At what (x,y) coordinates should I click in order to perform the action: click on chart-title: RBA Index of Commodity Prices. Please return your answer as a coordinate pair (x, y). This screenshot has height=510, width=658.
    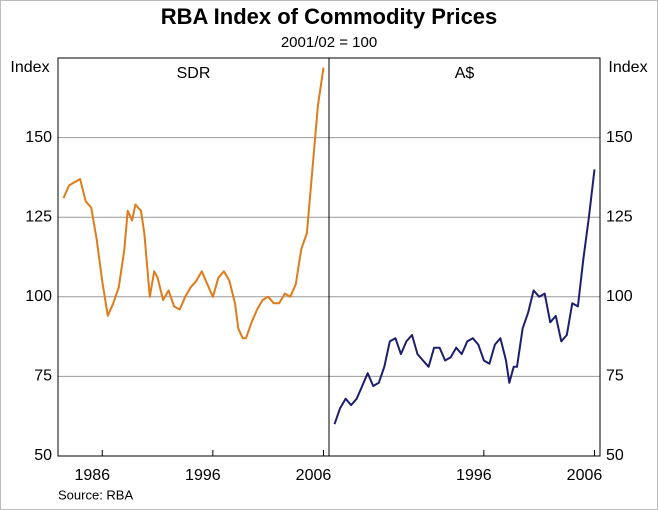
    Looking at the image, I should click on (329, 16).